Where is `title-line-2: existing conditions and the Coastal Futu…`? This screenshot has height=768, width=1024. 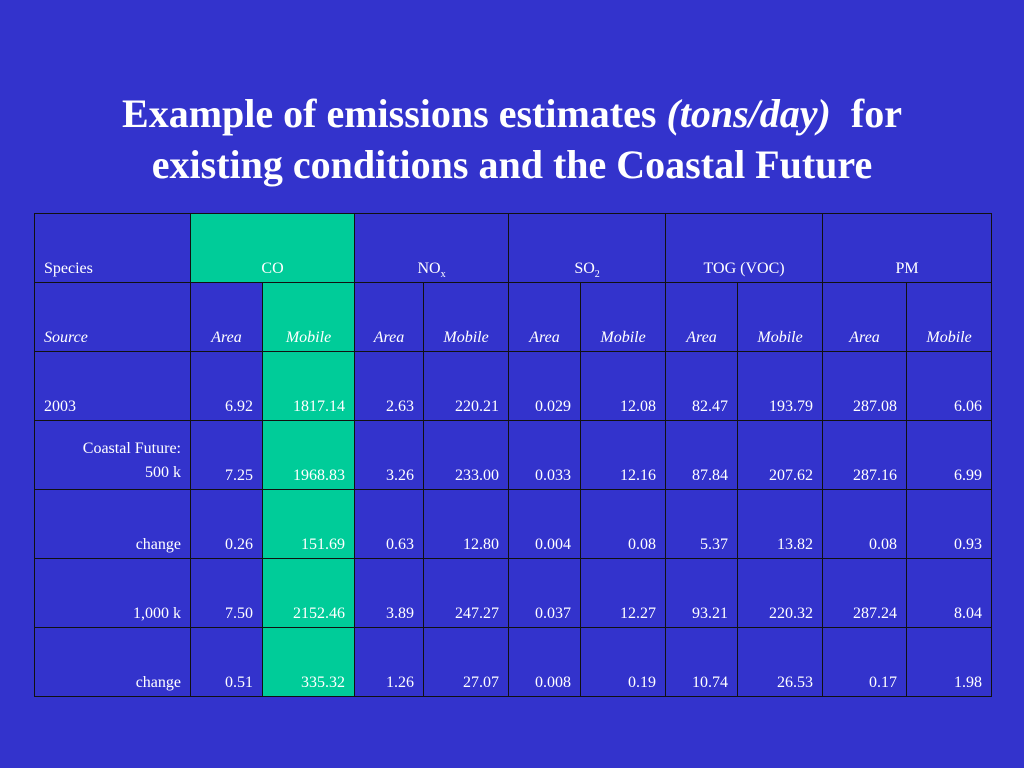
title-line-2: existing conditions and the Coastal Futu… is located at coordinates (512, 164).